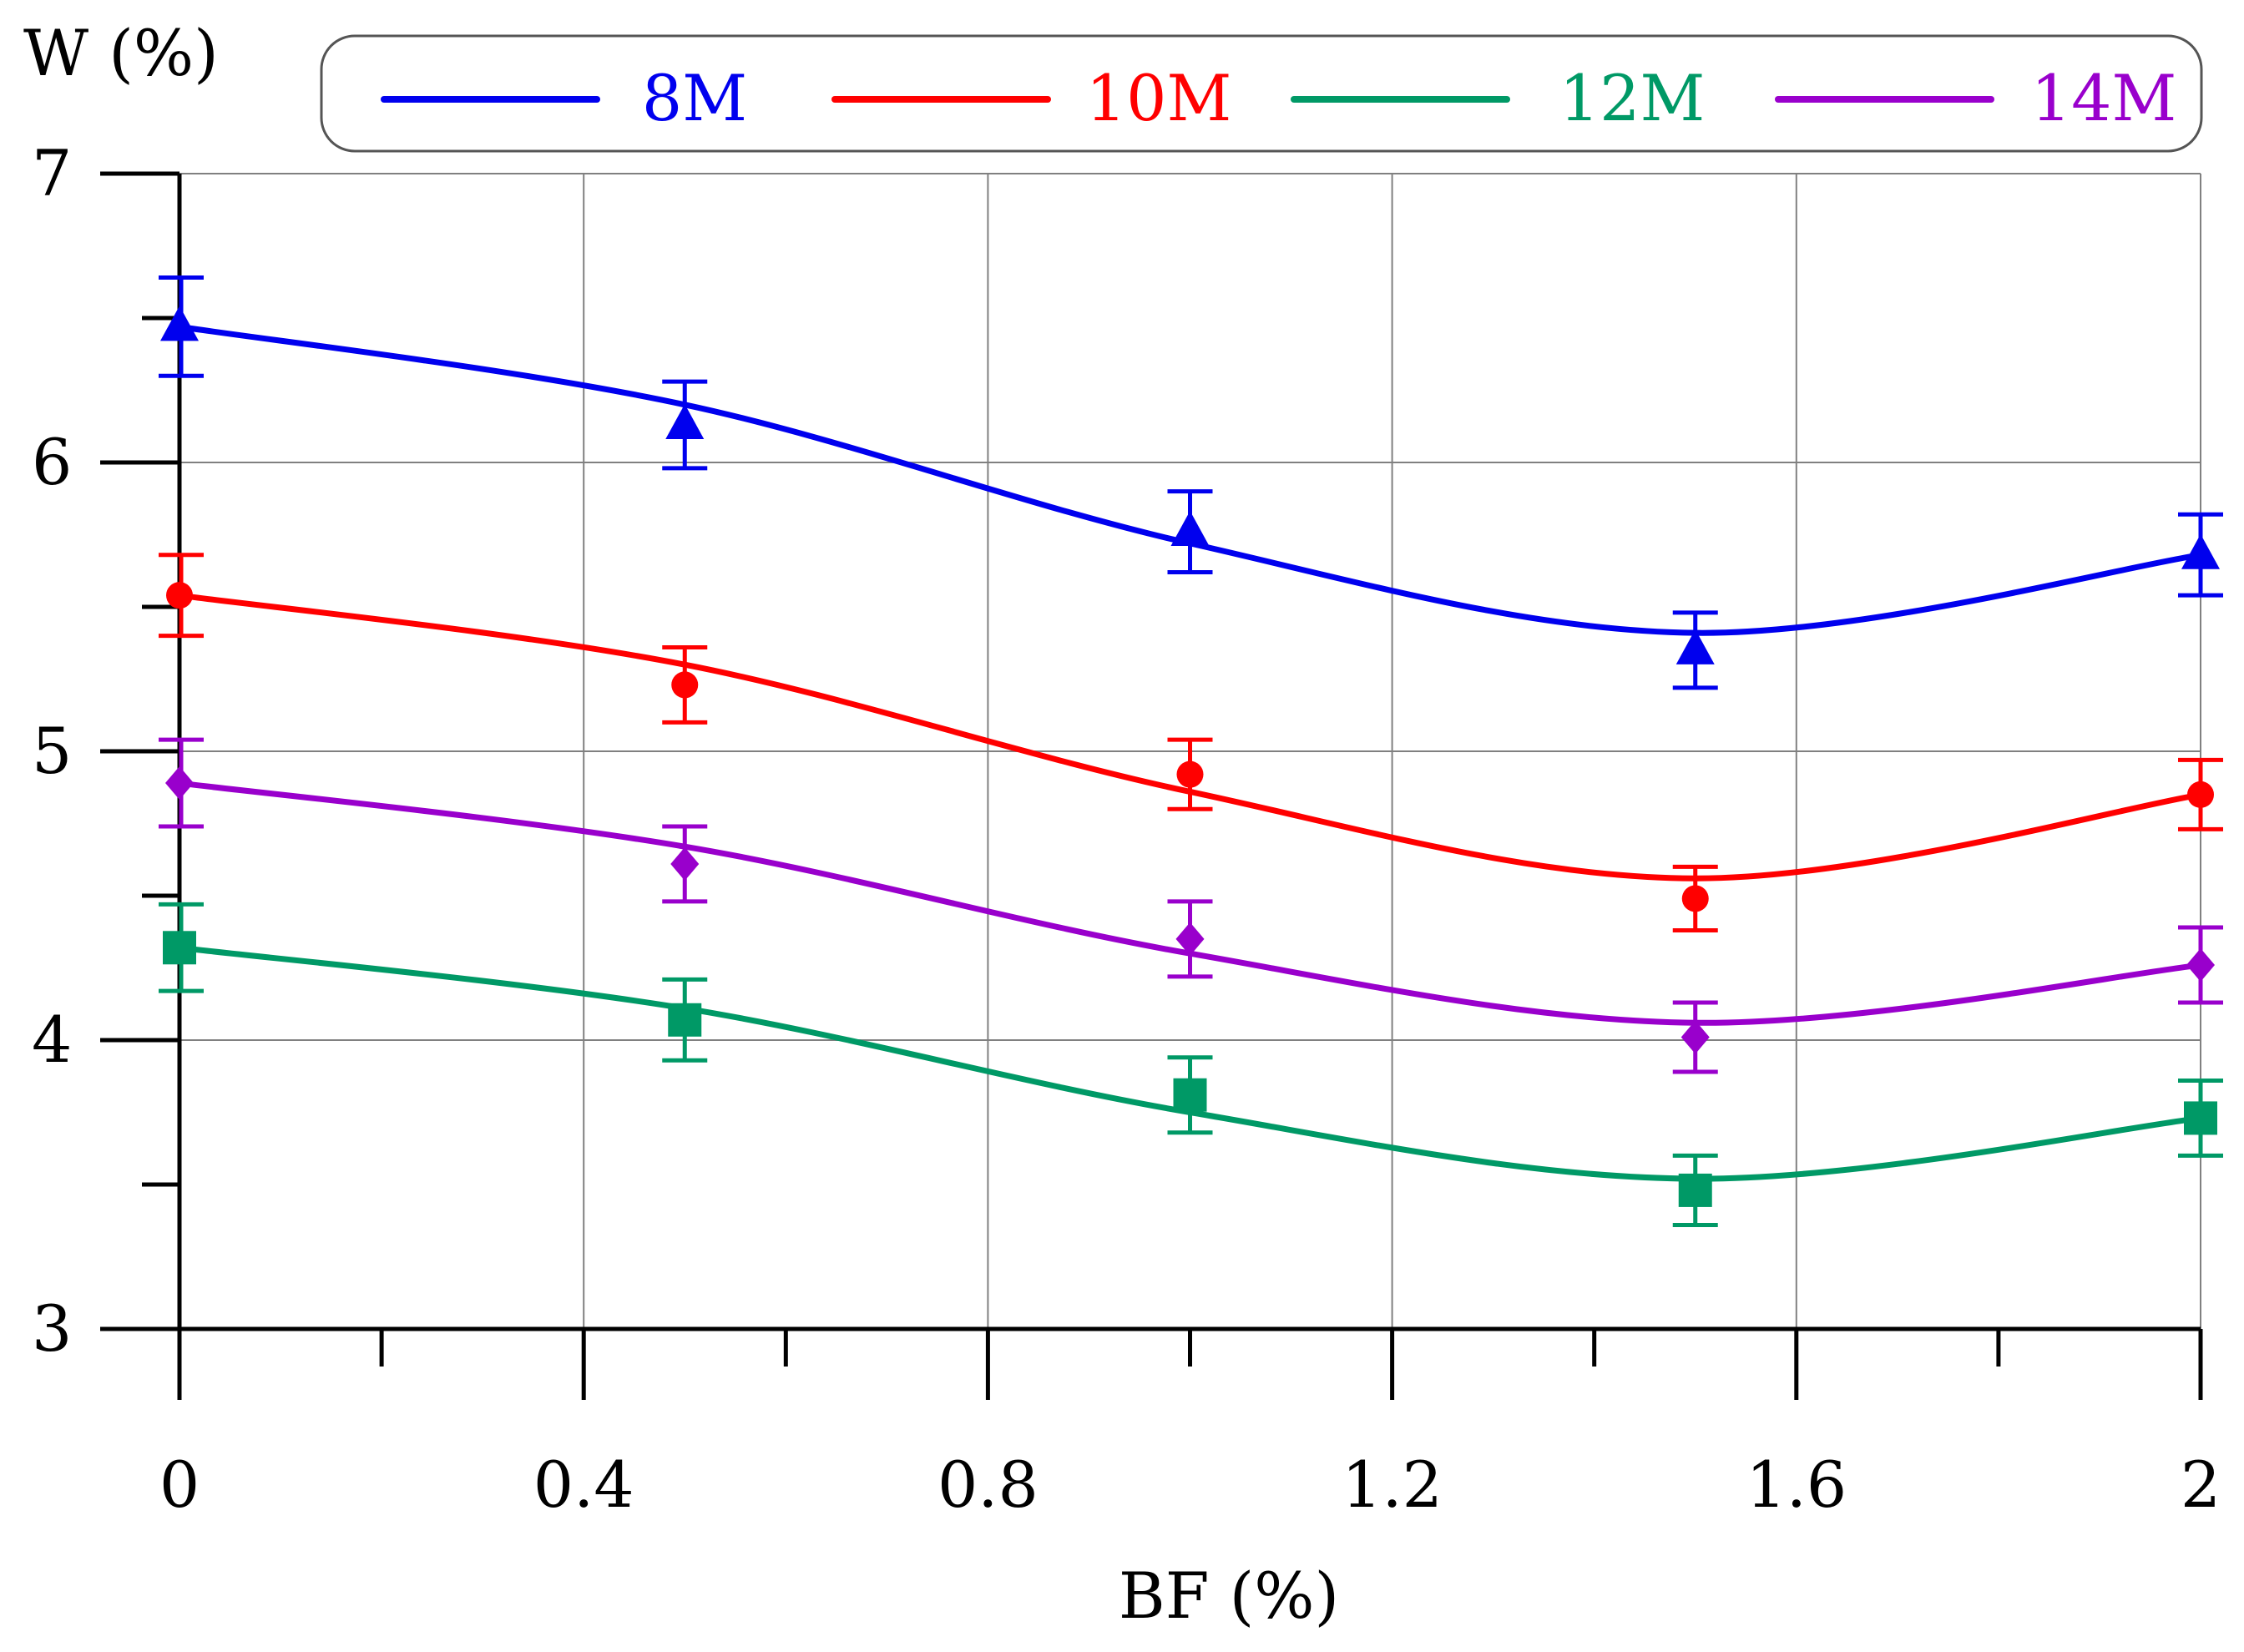 Image resolution: width=2244 pixels, height=1652 pixels. Describe the element at coordinates (2104, 98) in the screenshot. I see `legend-label: 14M` at that location.